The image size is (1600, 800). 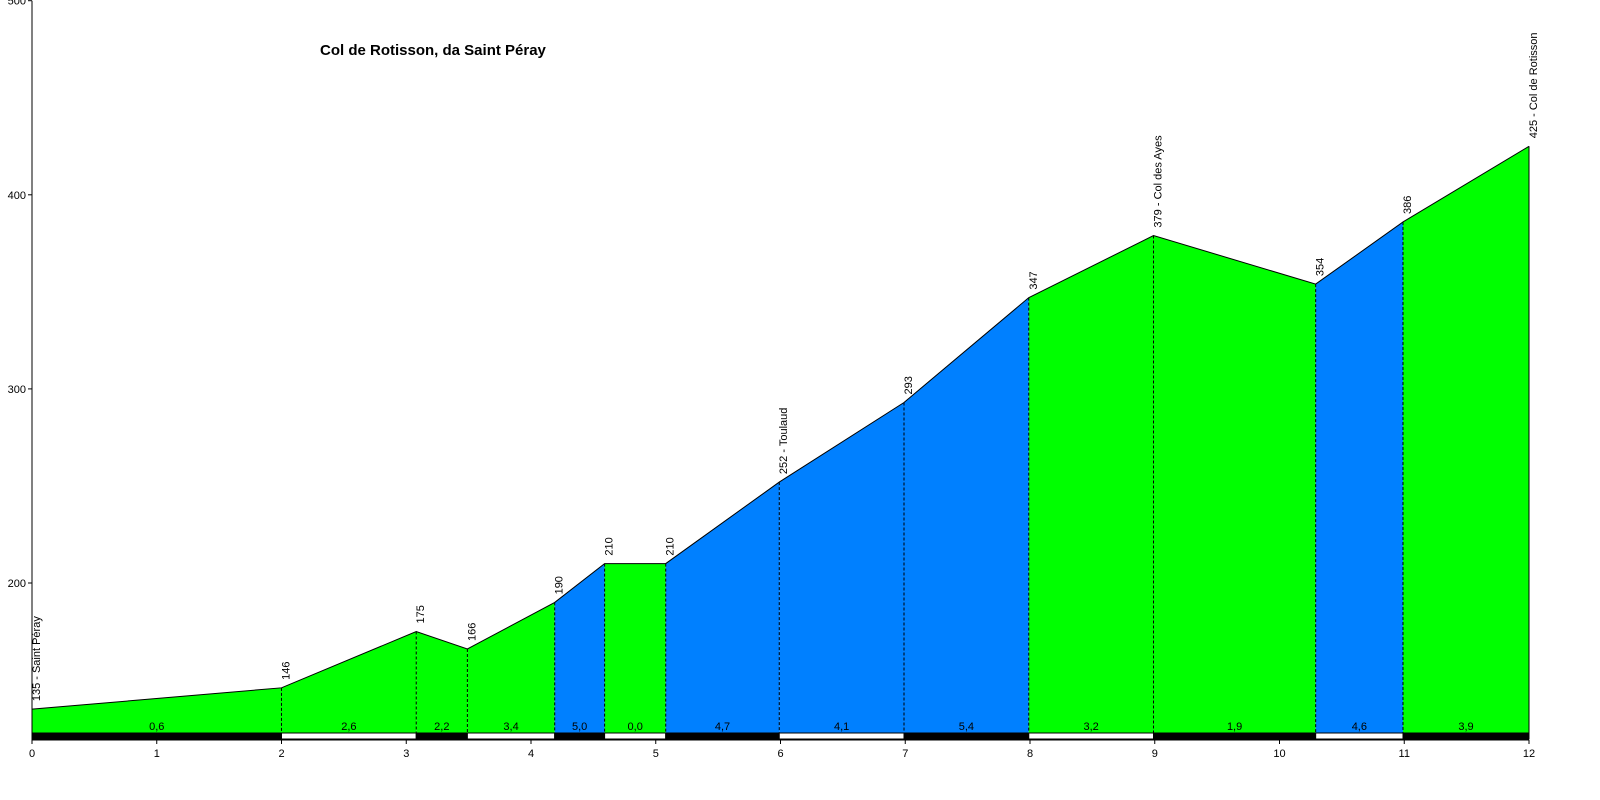 What do you see at coordinates (510, 727) in the screenshot?
I see `grade-label: 3,4` at bounding box center [510, 727].